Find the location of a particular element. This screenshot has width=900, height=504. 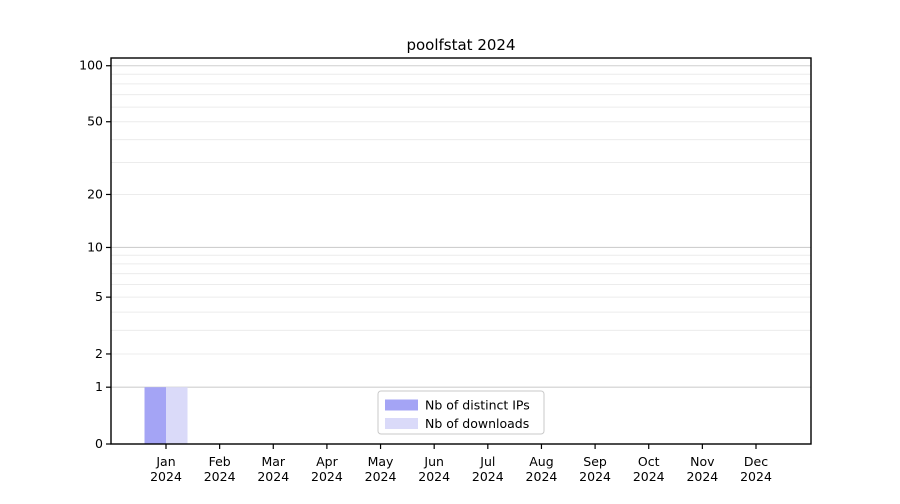

y-axis-tick-label: 0 is located at coordinates (99, 443).